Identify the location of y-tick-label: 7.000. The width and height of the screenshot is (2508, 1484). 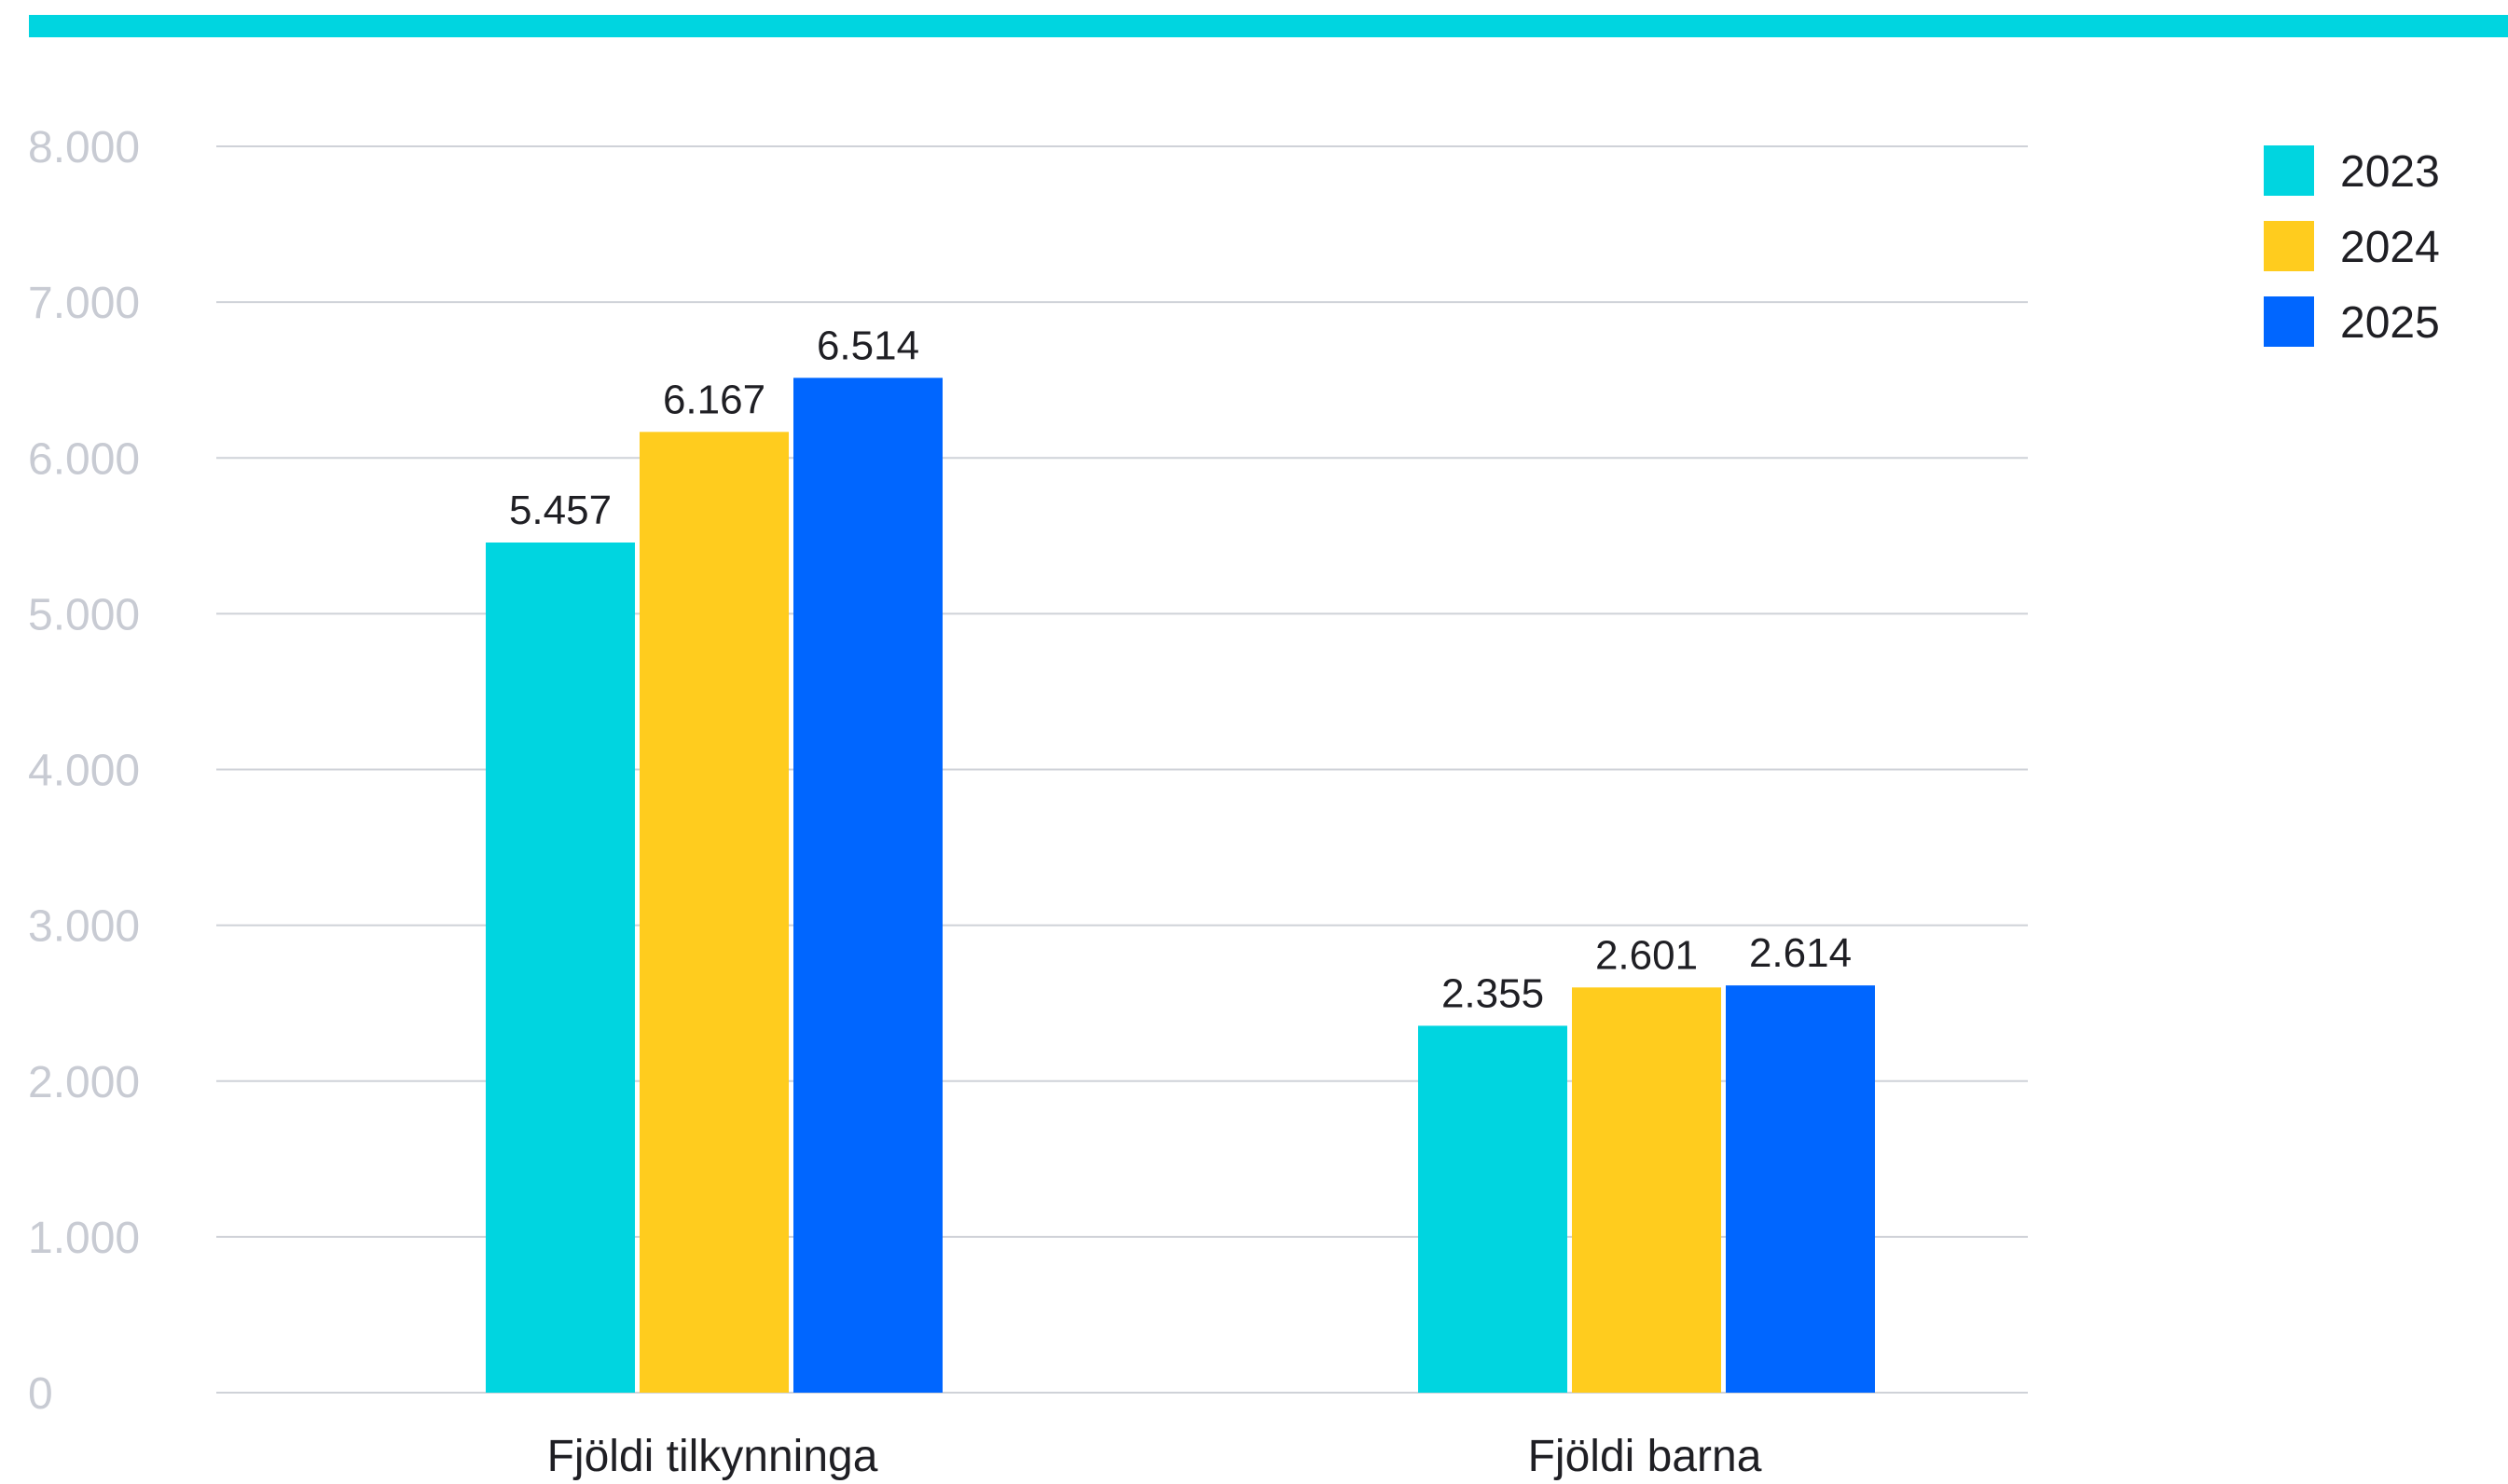
(84, 304).